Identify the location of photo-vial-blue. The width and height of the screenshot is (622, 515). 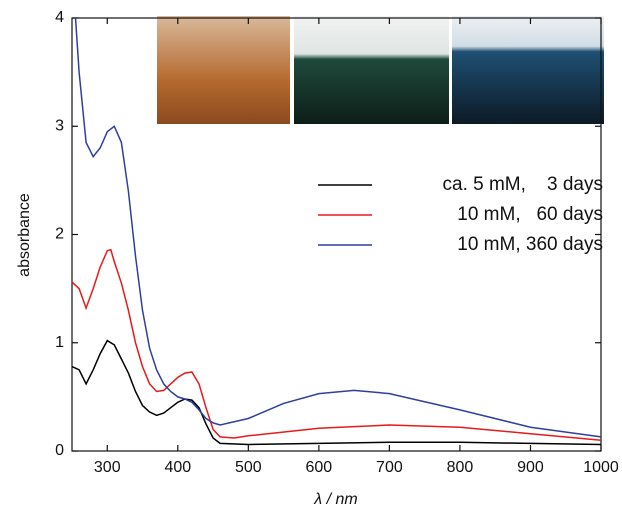
(528, 70).